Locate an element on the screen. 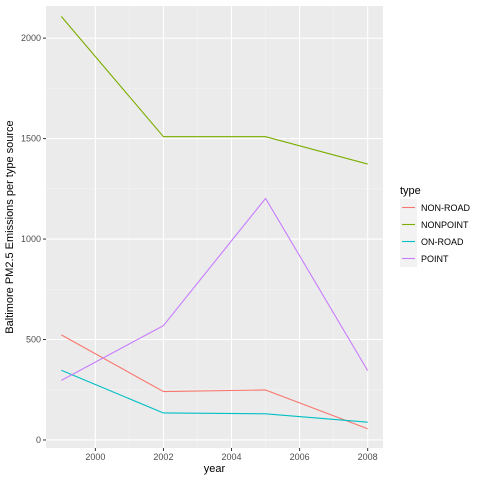 The image size is (480, 480). y-tick-label: 1000 is located at coordinates (31, 239).